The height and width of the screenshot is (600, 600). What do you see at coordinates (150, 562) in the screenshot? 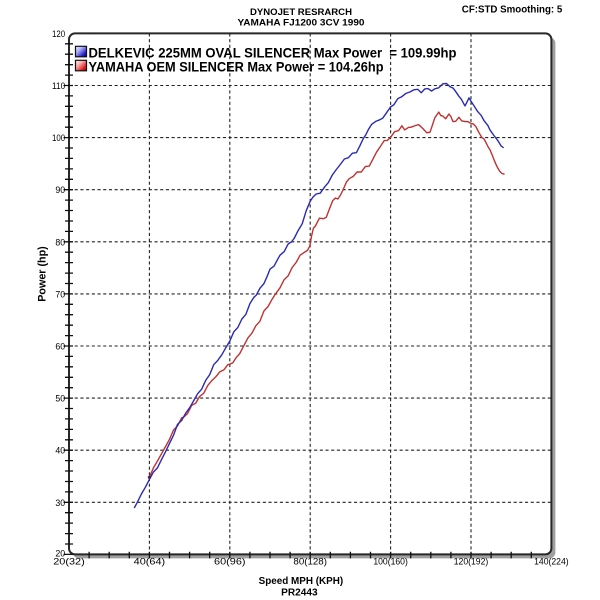
I see `svg-text: 40(64)` at bounding box center [150, 562].